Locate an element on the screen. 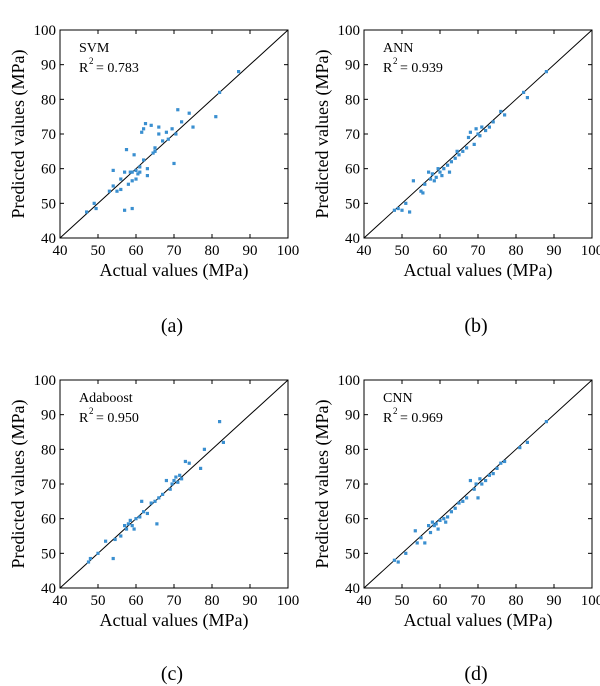 The image size is (600, 686). chart-svm-x-tick-label: 100 is located at coordinates (288, 251).